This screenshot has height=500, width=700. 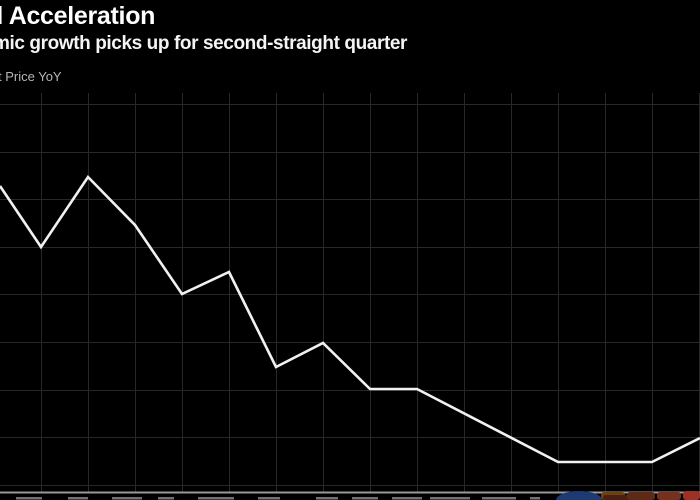 What do you see at coordinates (78, 16) in the screenshot?
I see `chart-title: d Acceleration` at bounding box center [78, 16].